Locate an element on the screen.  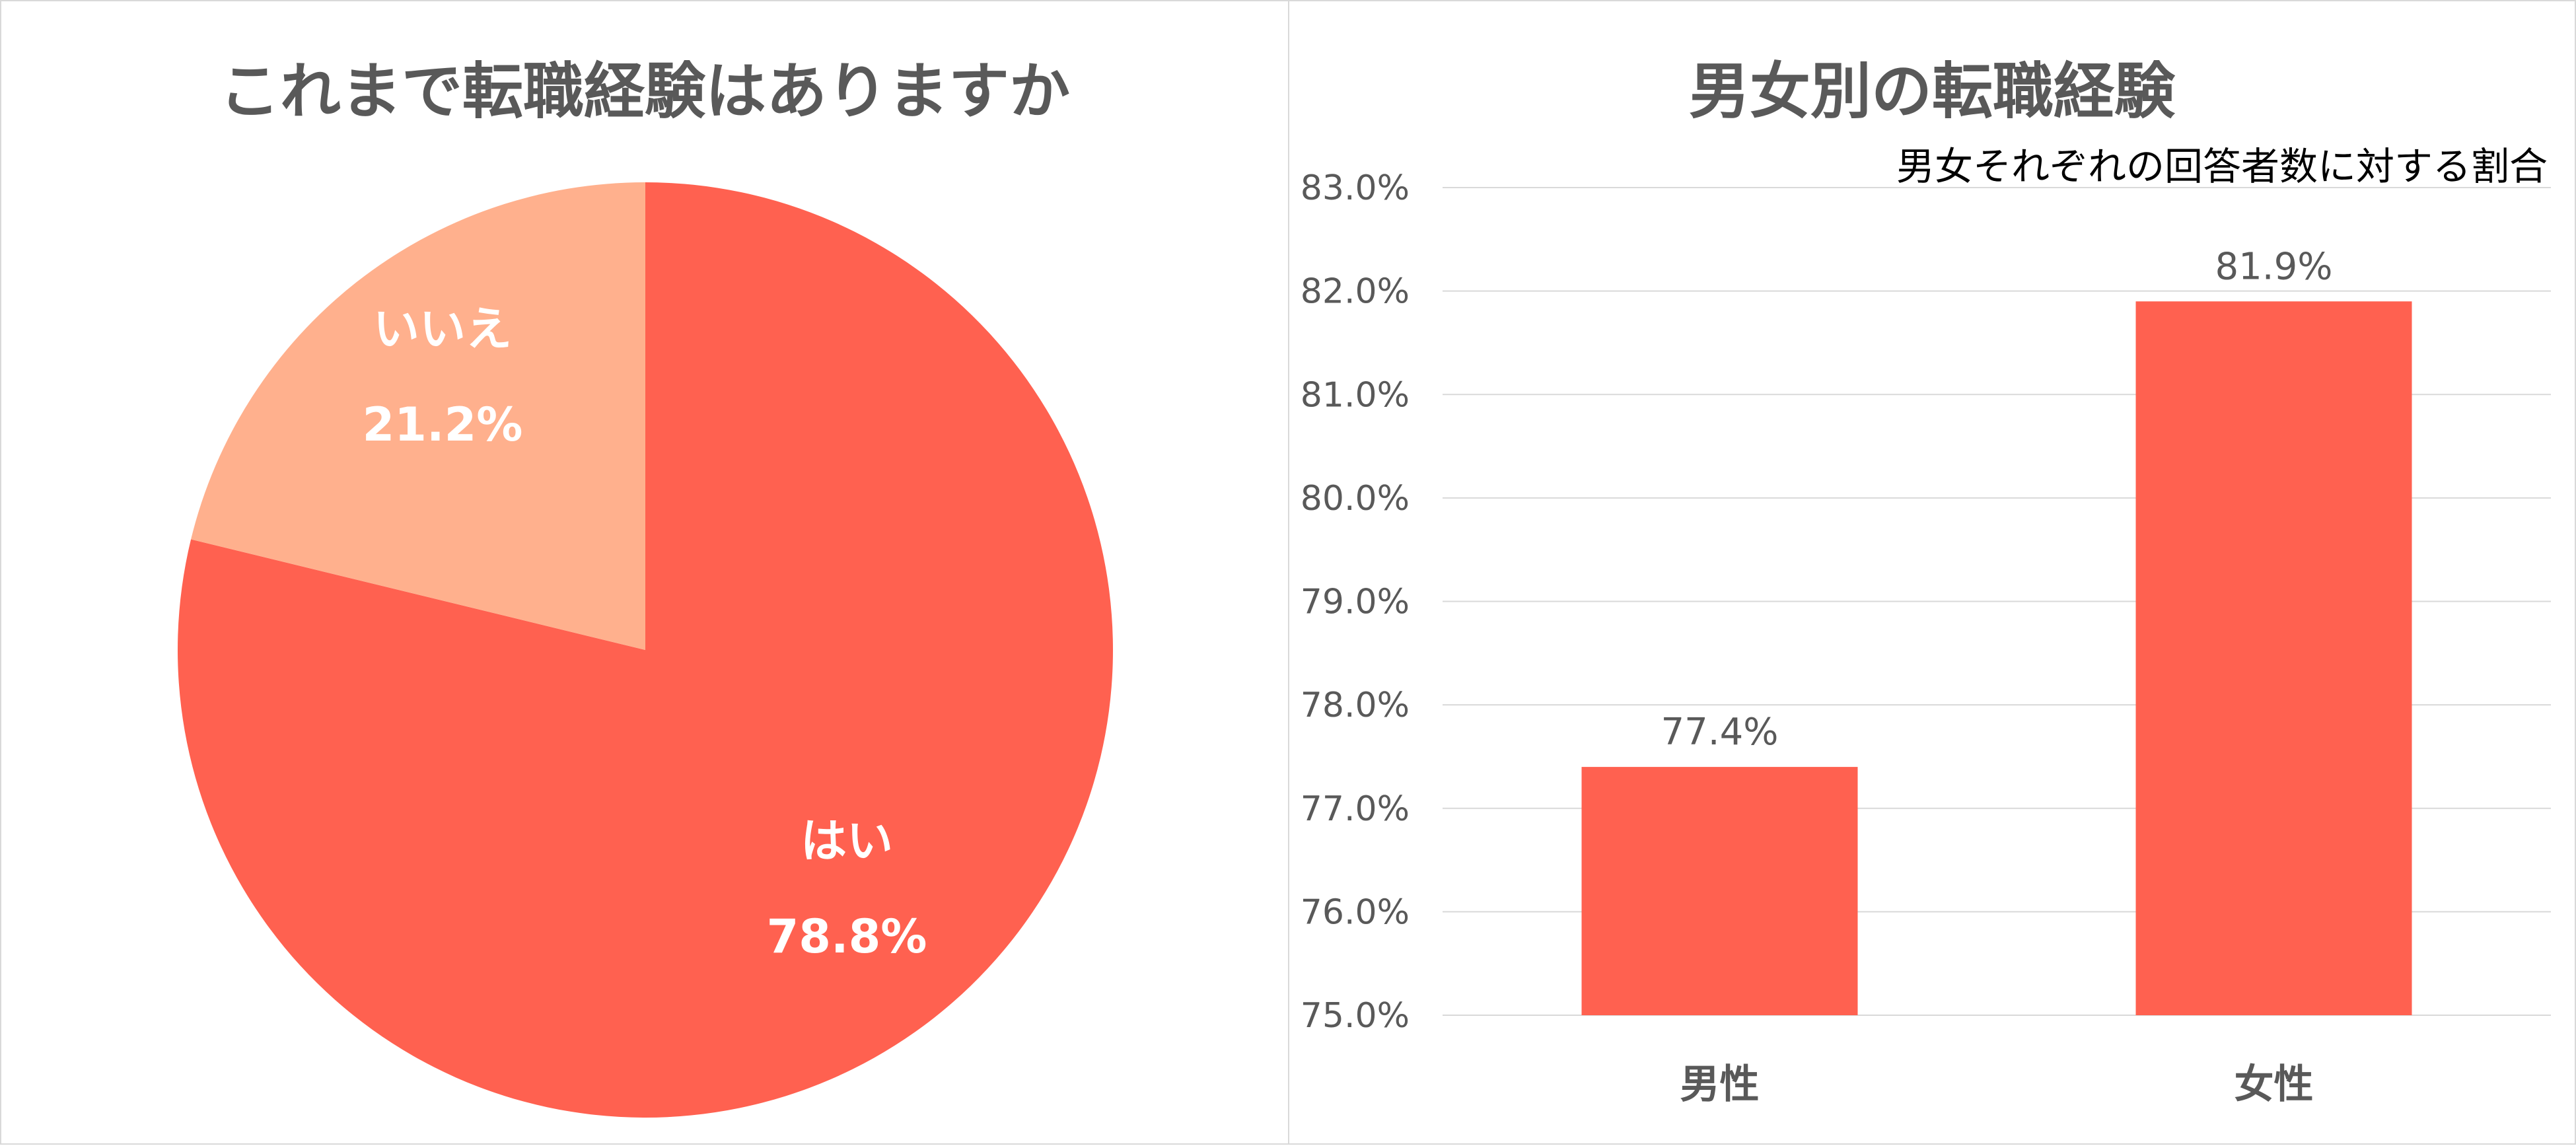
y-tick-label: 82.0% is located at coordinates (1355, 292).